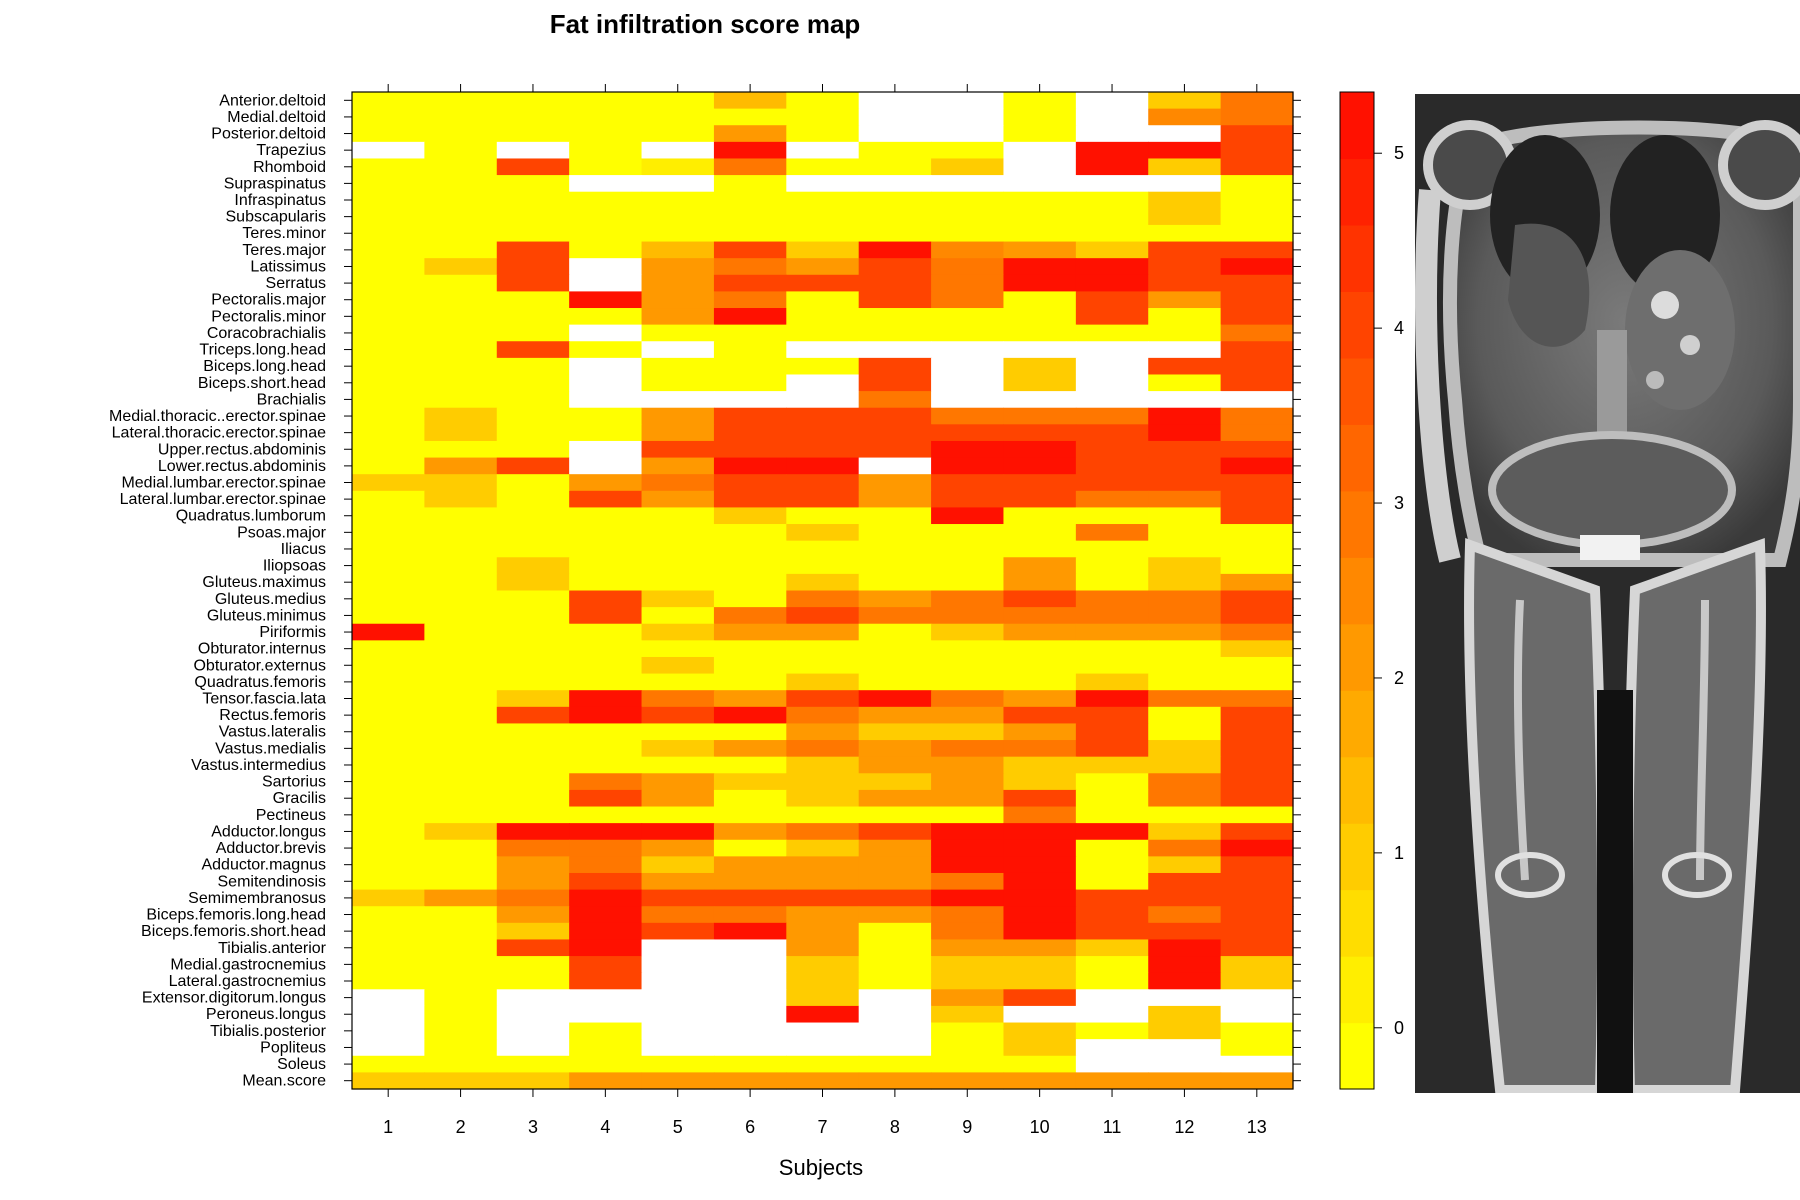 This screenshot has width=1800, height=1200. What do you see at coordinates (268, 831) in the screenshot?
I see `row-label: Adductor.longus` at bounding box center [268, 831].